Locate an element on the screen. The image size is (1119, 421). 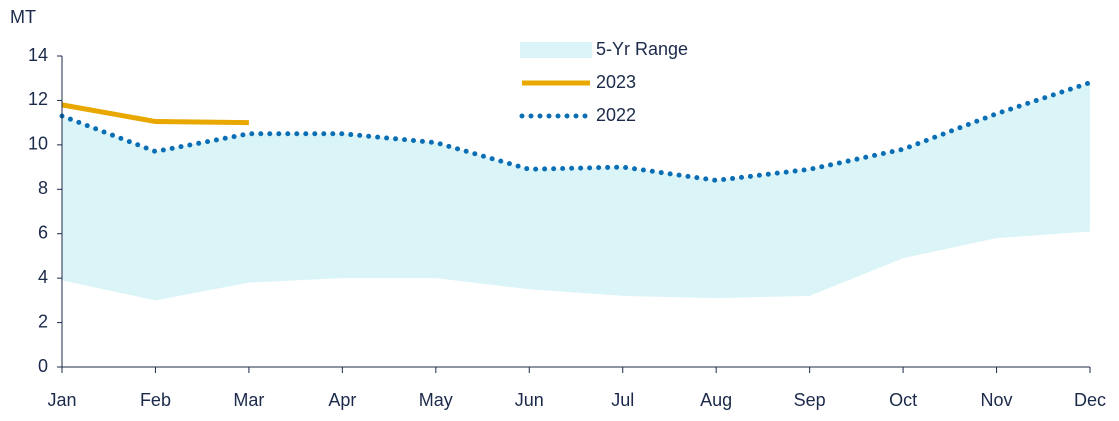
legend-label: 2022 is located at coordinates (616, 115).